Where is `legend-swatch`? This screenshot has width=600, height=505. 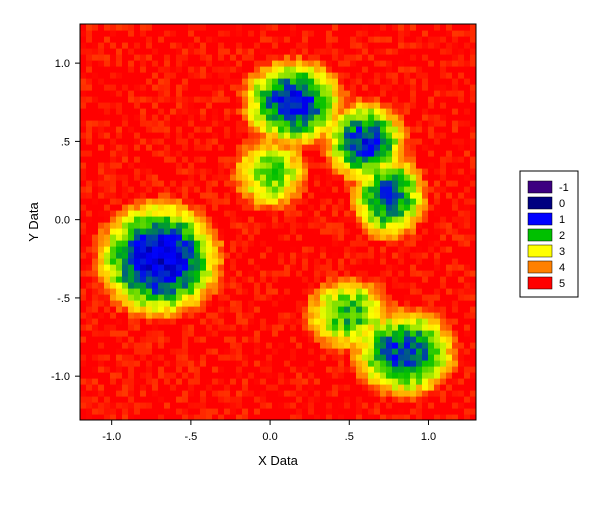 legend-swatch is located at coordinates (540, 219).